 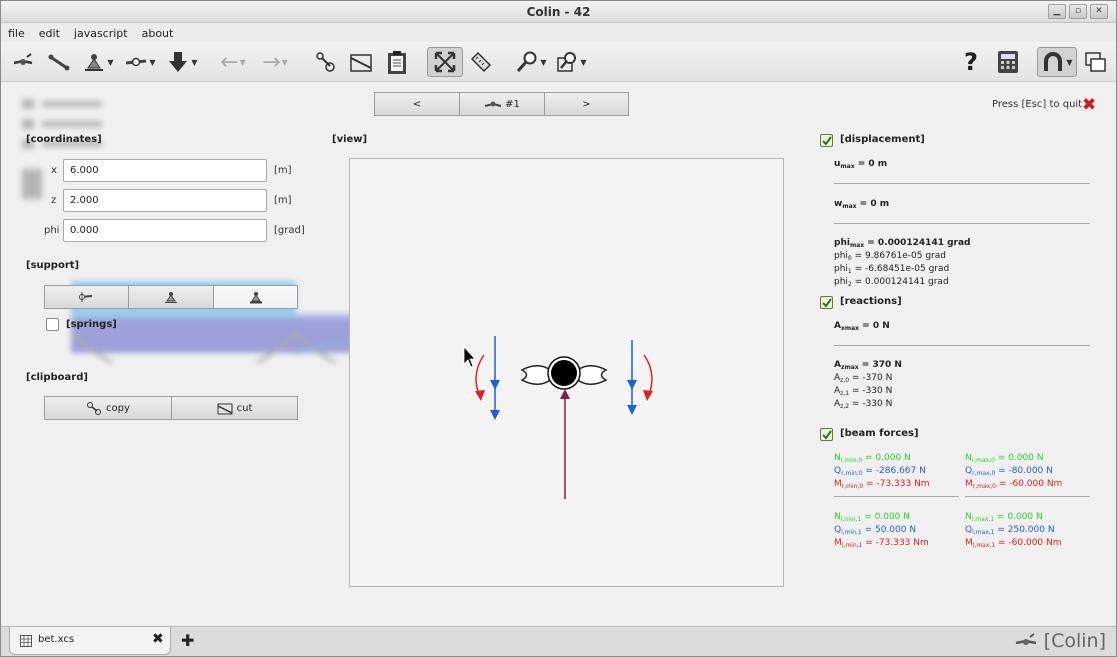 What do you see at coordinates (158, 639) in the screenshot?
I see `close-tab-icon: ✖` at bounding box center [158, 639].